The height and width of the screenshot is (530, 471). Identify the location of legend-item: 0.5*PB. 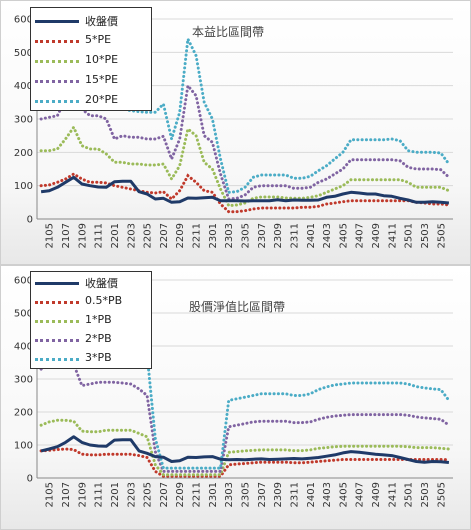
(91, 302).